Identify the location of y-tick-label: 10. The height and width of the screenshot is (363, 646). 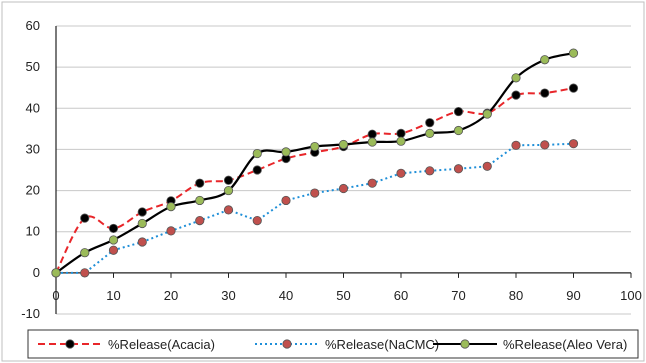
(33, 231).